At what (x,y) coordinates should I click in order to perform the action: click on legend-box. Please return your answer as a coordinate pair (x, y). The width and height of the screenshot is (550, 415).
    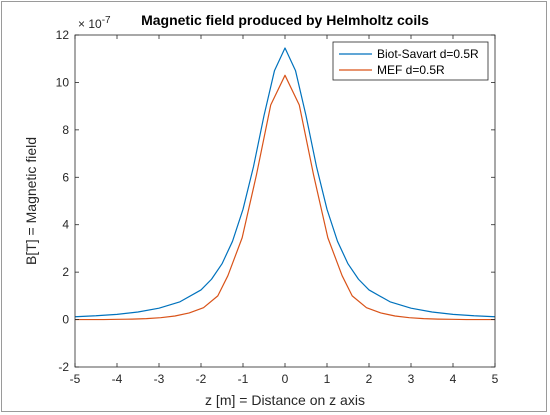
    Looking at the image, I should click on (410, 61).